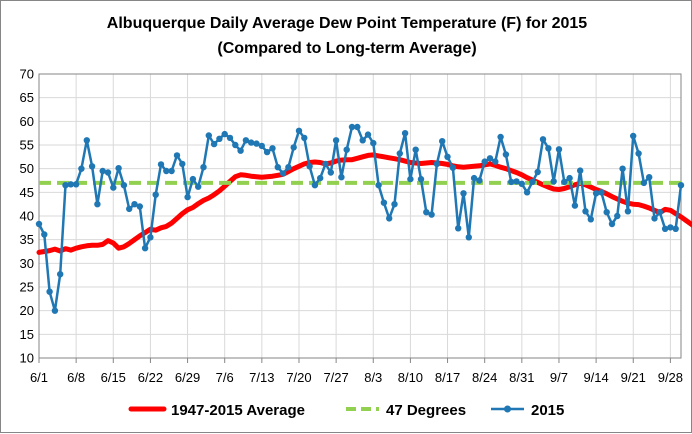  Describe the element at coordinates (27, 97) in the screenshot. I see `y-tick-label: 65` at that location.